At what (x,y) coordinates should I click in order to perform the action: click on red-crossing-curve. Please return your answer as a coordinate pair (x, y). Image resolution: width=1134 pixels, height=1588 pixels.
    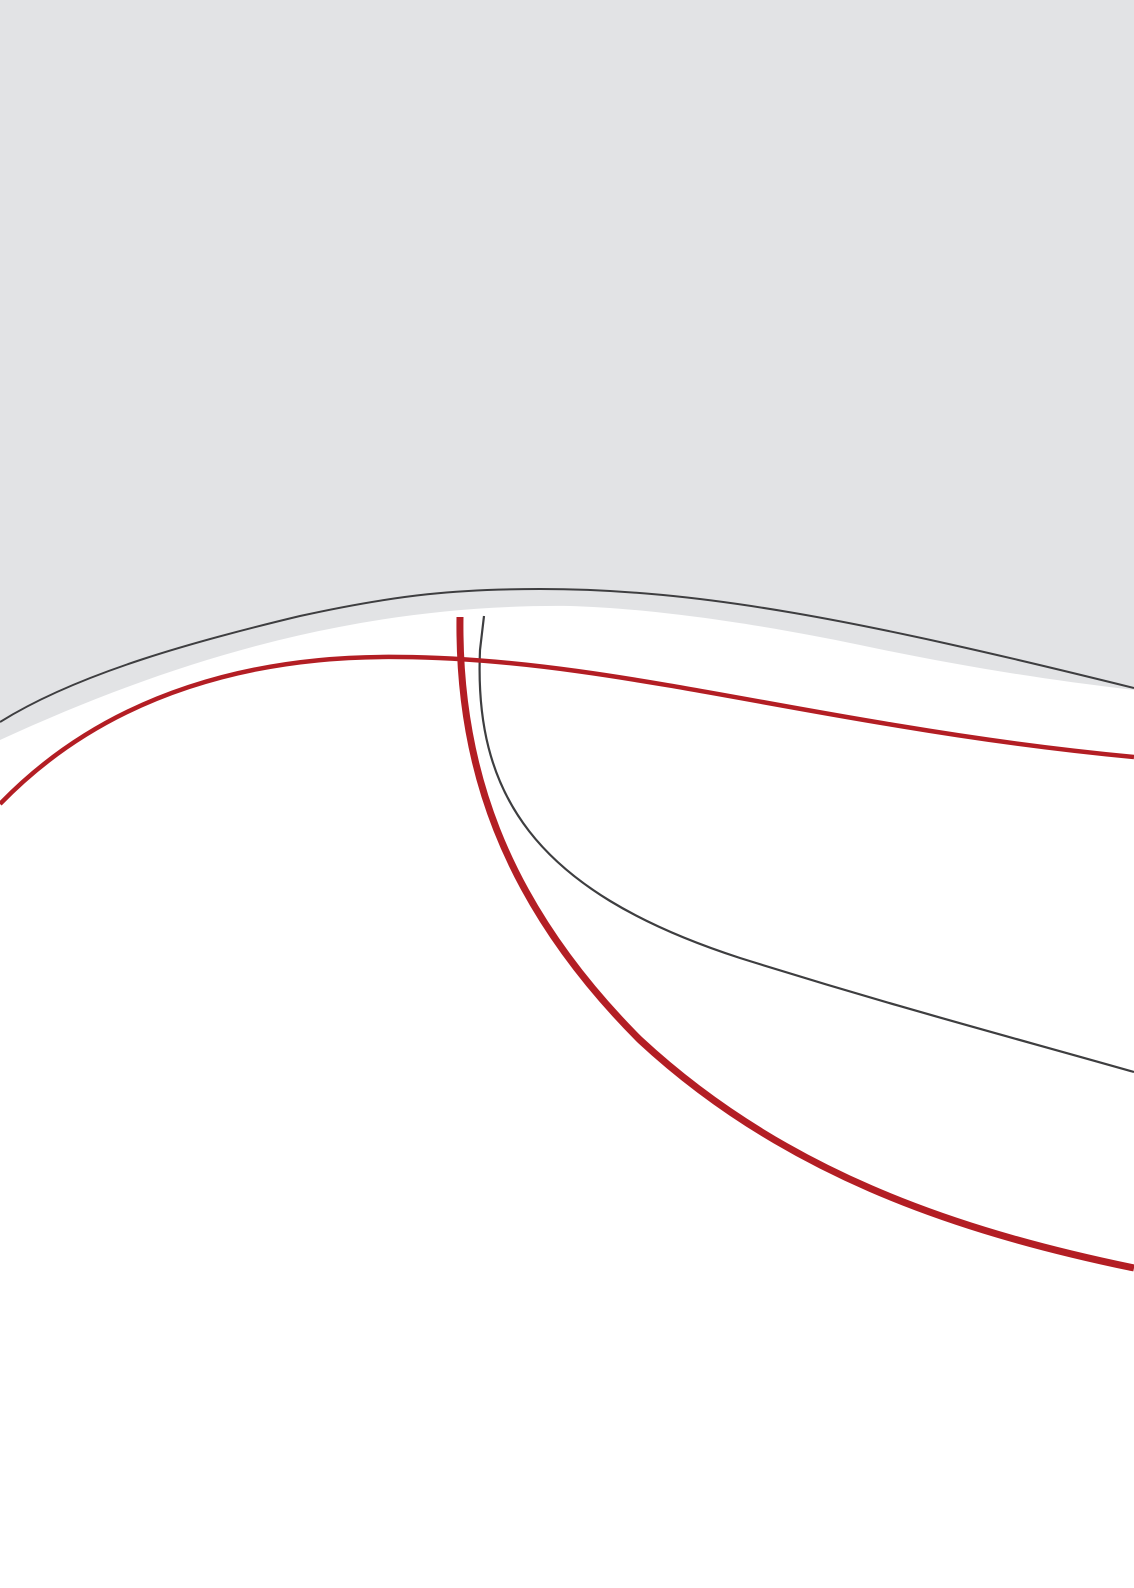
    Looking at the image, I should click on (567, 730).